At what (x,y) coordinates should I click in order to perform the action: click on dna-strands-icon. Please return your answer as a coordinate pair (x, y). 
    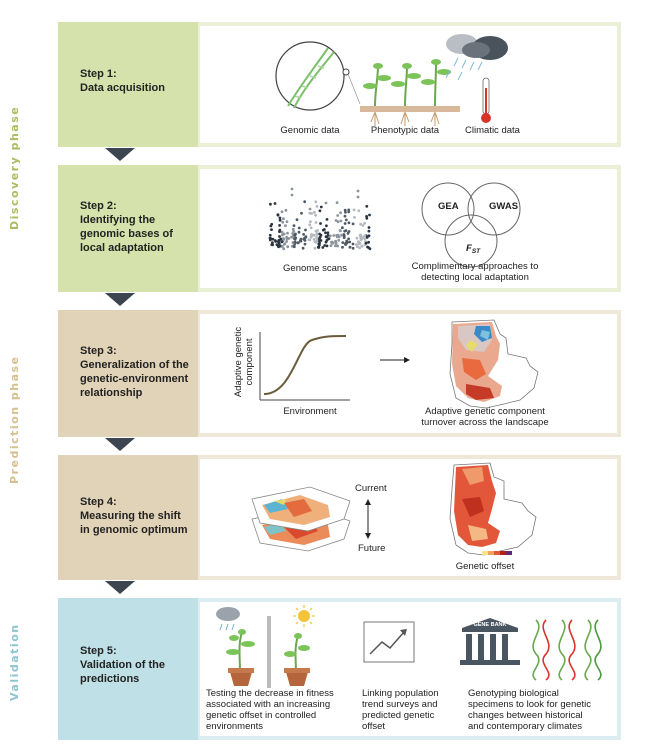
    Looking at the image, I should click on (567, 650).